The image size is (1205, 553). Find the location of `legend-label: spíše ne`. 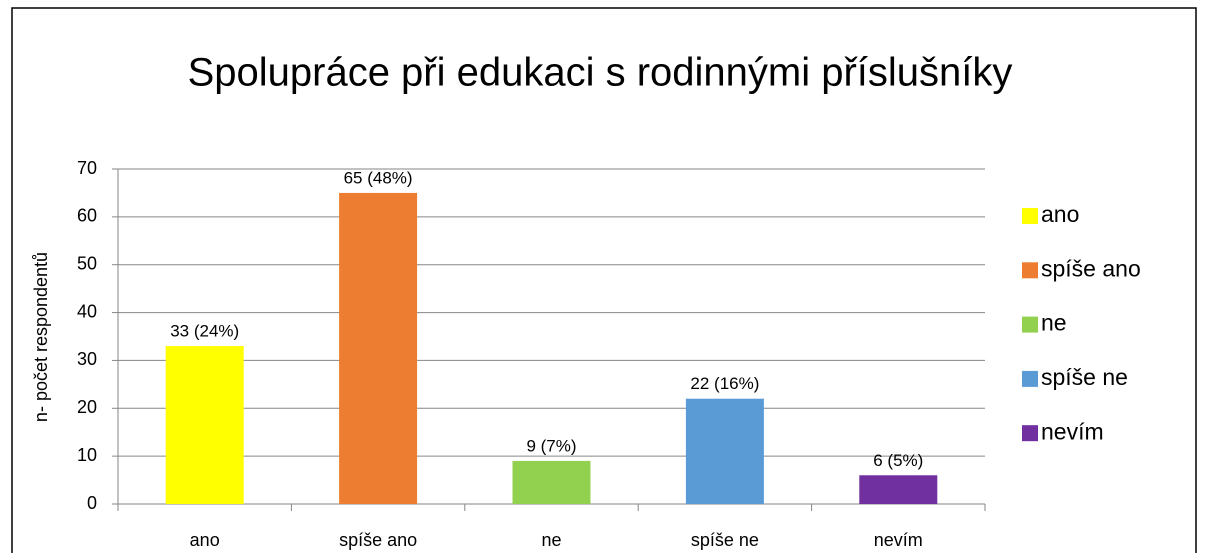

legend-label: spíše ne is located at coordinates (1084, 377).